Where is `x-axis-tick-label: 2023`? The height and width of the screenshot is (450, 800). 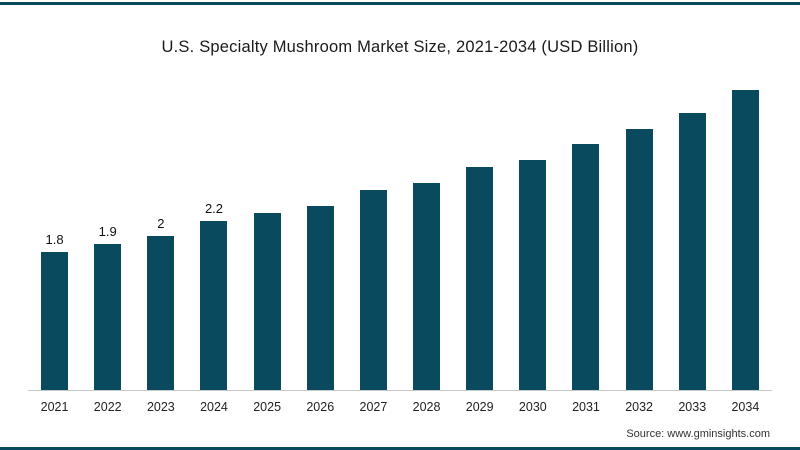
x-axis-tick-label: 2023 is located at coordinates (160, 407).